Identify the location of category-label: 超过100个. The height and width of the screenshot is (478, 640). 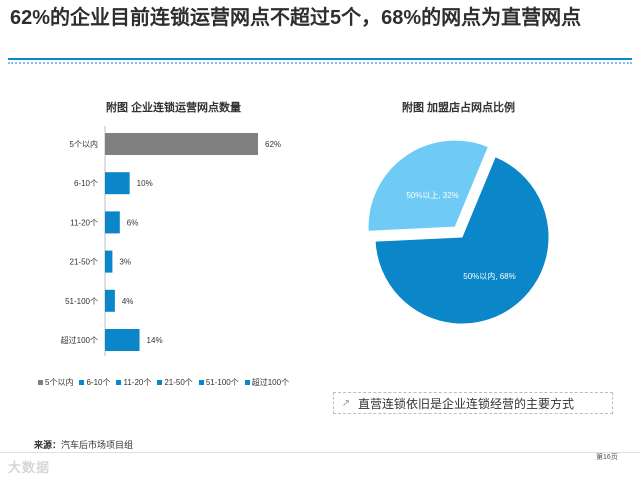
(79, 340).